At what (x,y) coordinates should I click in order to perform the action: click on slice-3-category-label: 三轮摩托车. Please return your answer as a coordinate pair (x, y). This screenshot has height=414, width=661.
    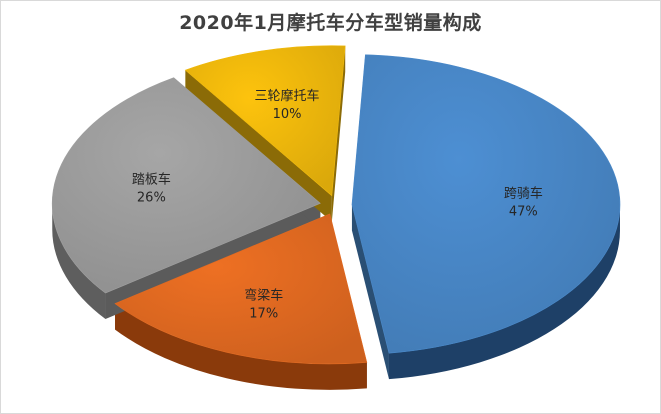
    Looking at the image, I should click on (287, 96).